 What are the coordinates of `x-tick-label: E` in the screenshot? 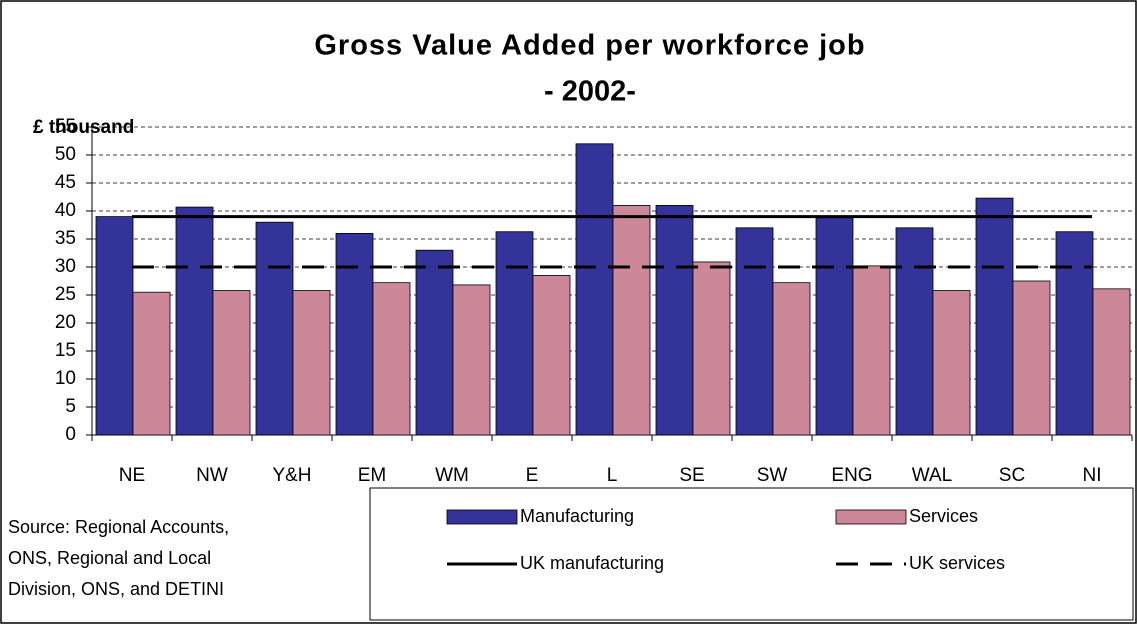 It's located at (532, 475).